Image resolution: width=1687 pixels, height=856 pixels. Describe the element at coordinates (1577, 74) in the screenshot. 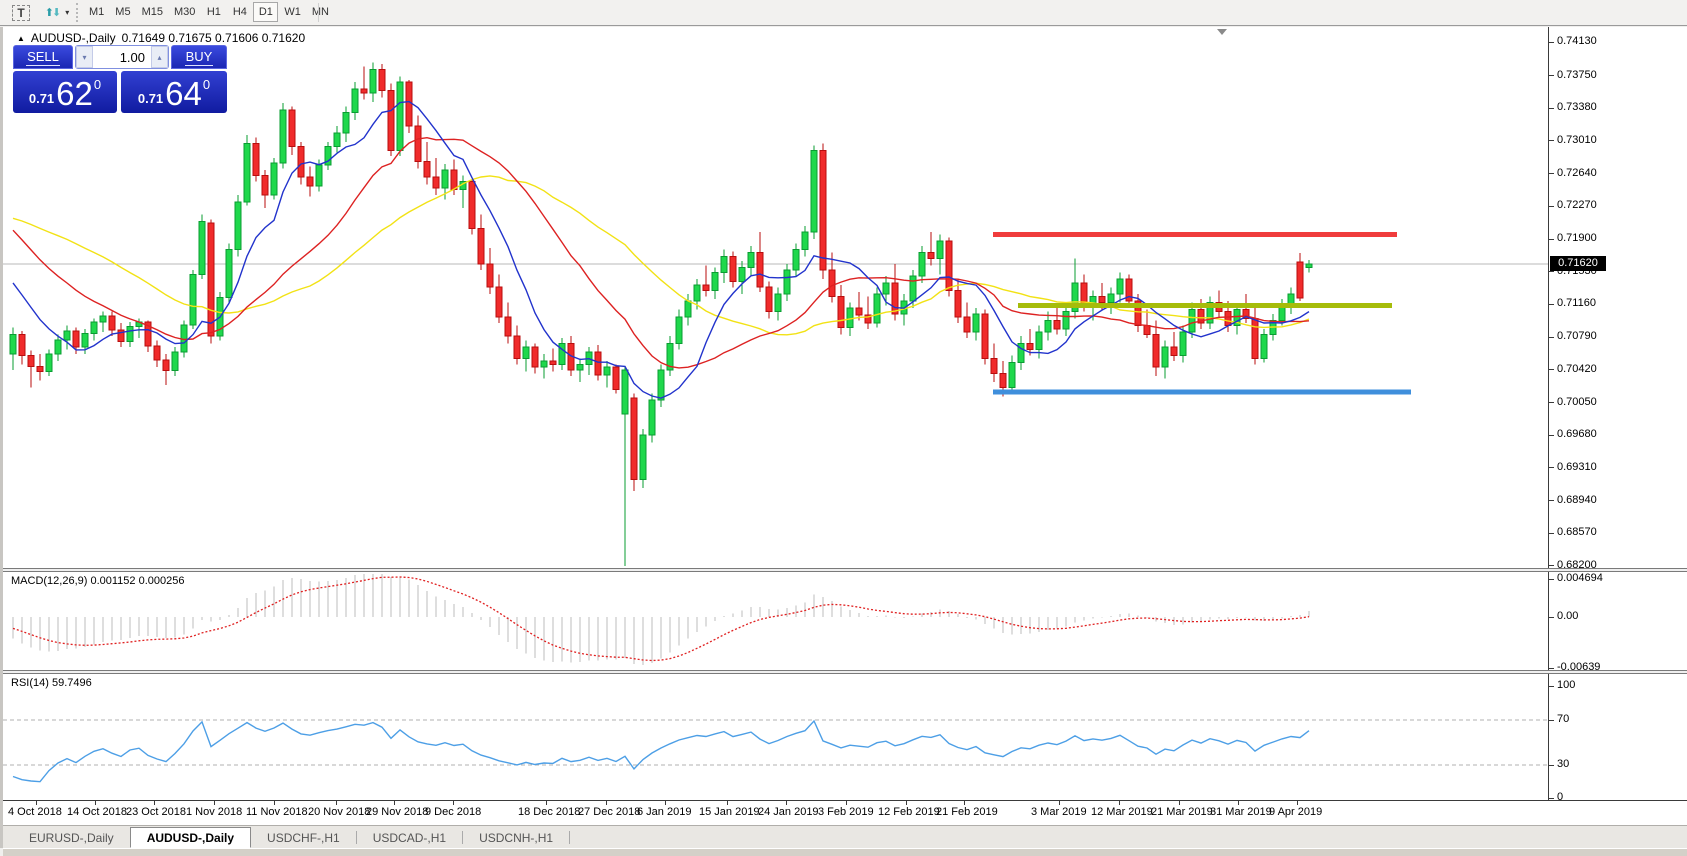

I see `price-axis-label: 0.73750` at that location.